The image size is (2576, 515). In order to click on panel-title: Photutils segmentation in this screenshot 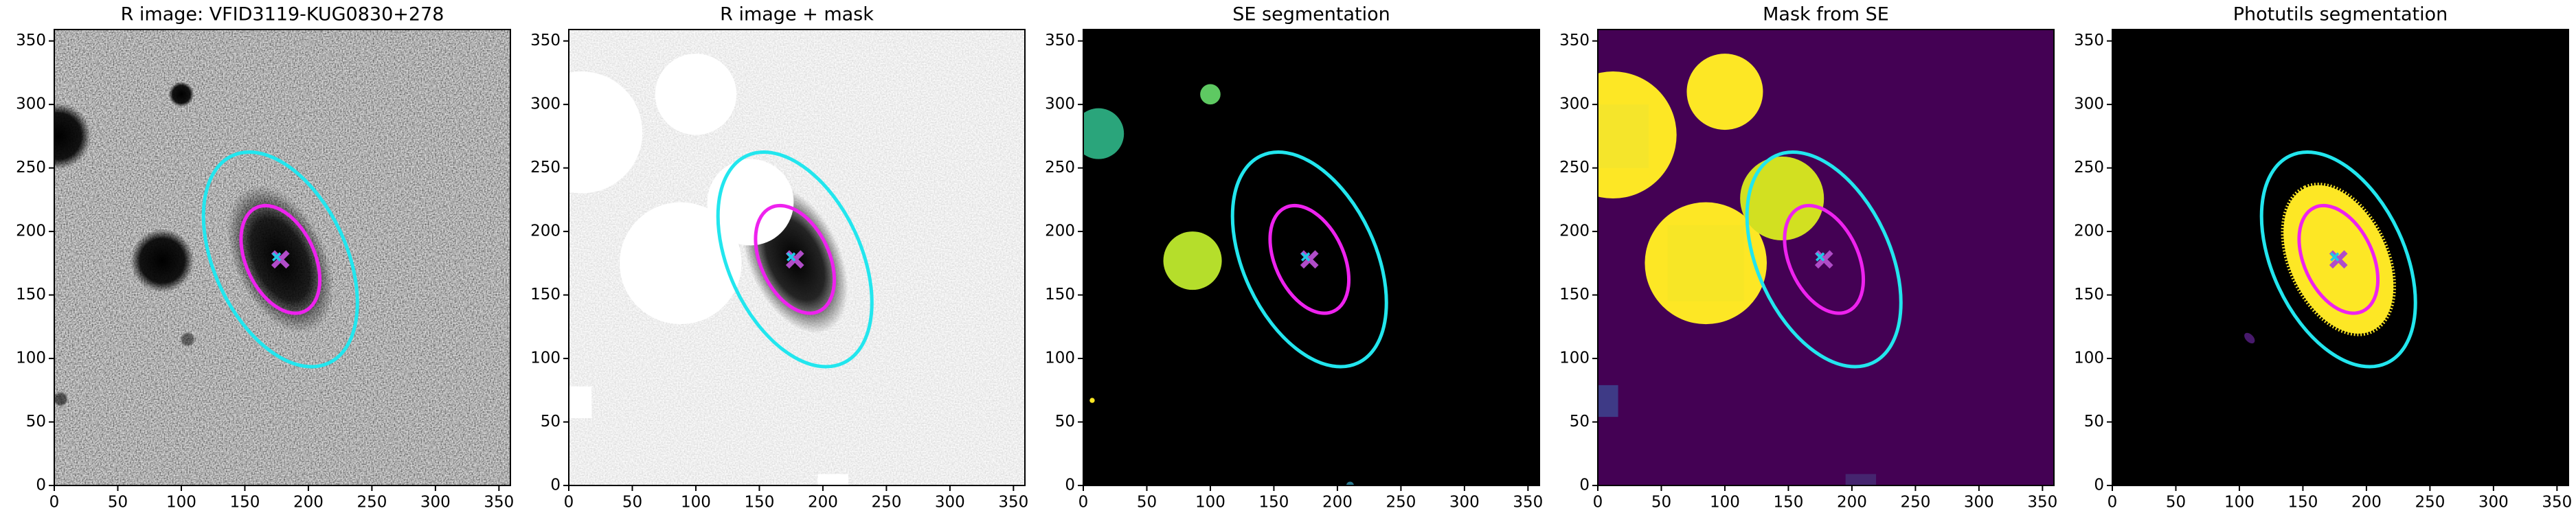, I will do `click(2340, 14)`.